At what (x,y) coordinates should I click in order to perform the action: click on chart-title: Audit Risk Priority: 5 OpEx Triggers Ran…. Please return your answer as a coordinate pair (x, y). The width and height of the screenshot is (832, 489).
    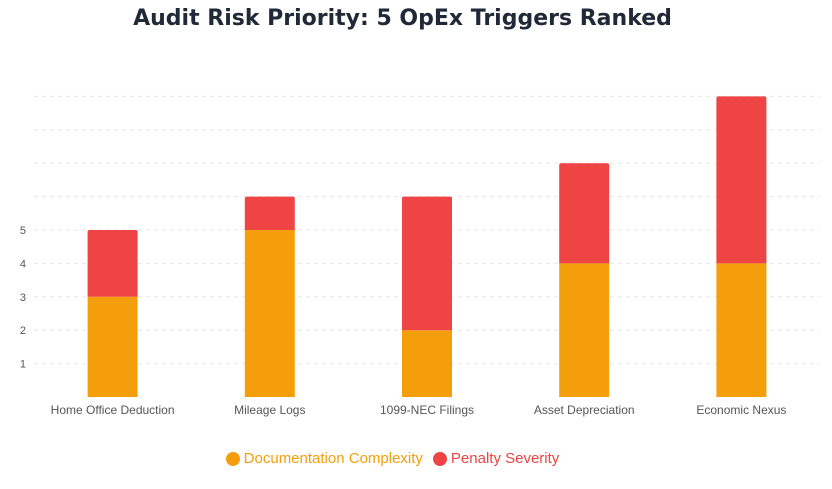
    Looking at the image, I should click on (402, 18).